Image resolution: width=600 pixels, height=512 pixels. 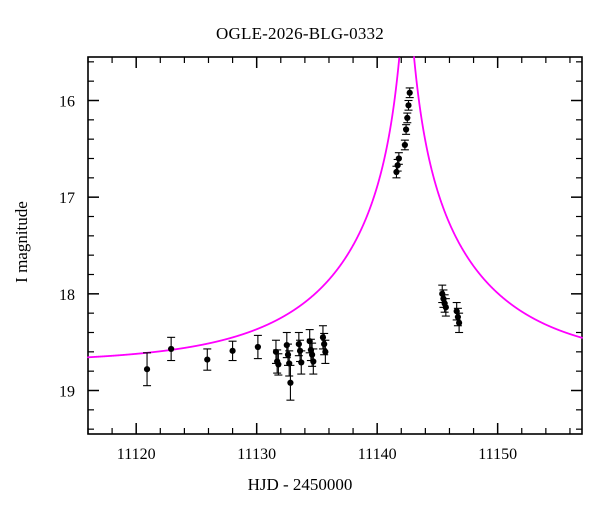 I want to click on x-tick-label: 11150, so click(x=497, y=454).